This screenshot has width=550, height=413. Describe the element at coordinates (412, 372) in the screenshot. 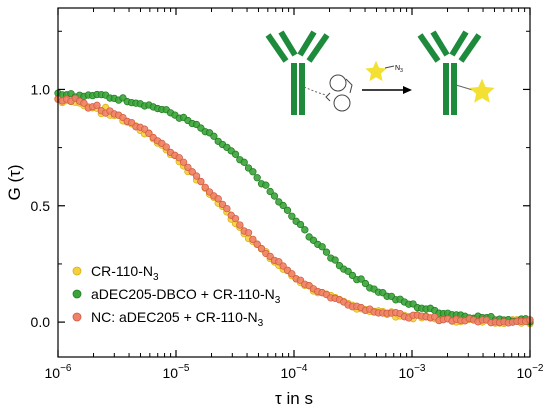

I see `x-tick-label: 10⁻³` at that location.